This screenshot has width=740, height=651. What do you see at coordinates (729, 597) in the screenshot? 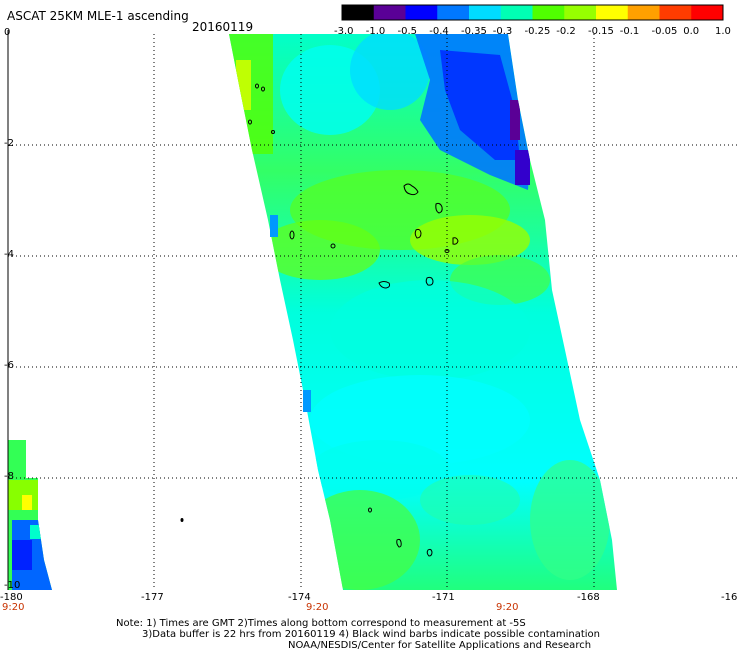
I see `x-label-165: -16` at bounding box center [729, 597].